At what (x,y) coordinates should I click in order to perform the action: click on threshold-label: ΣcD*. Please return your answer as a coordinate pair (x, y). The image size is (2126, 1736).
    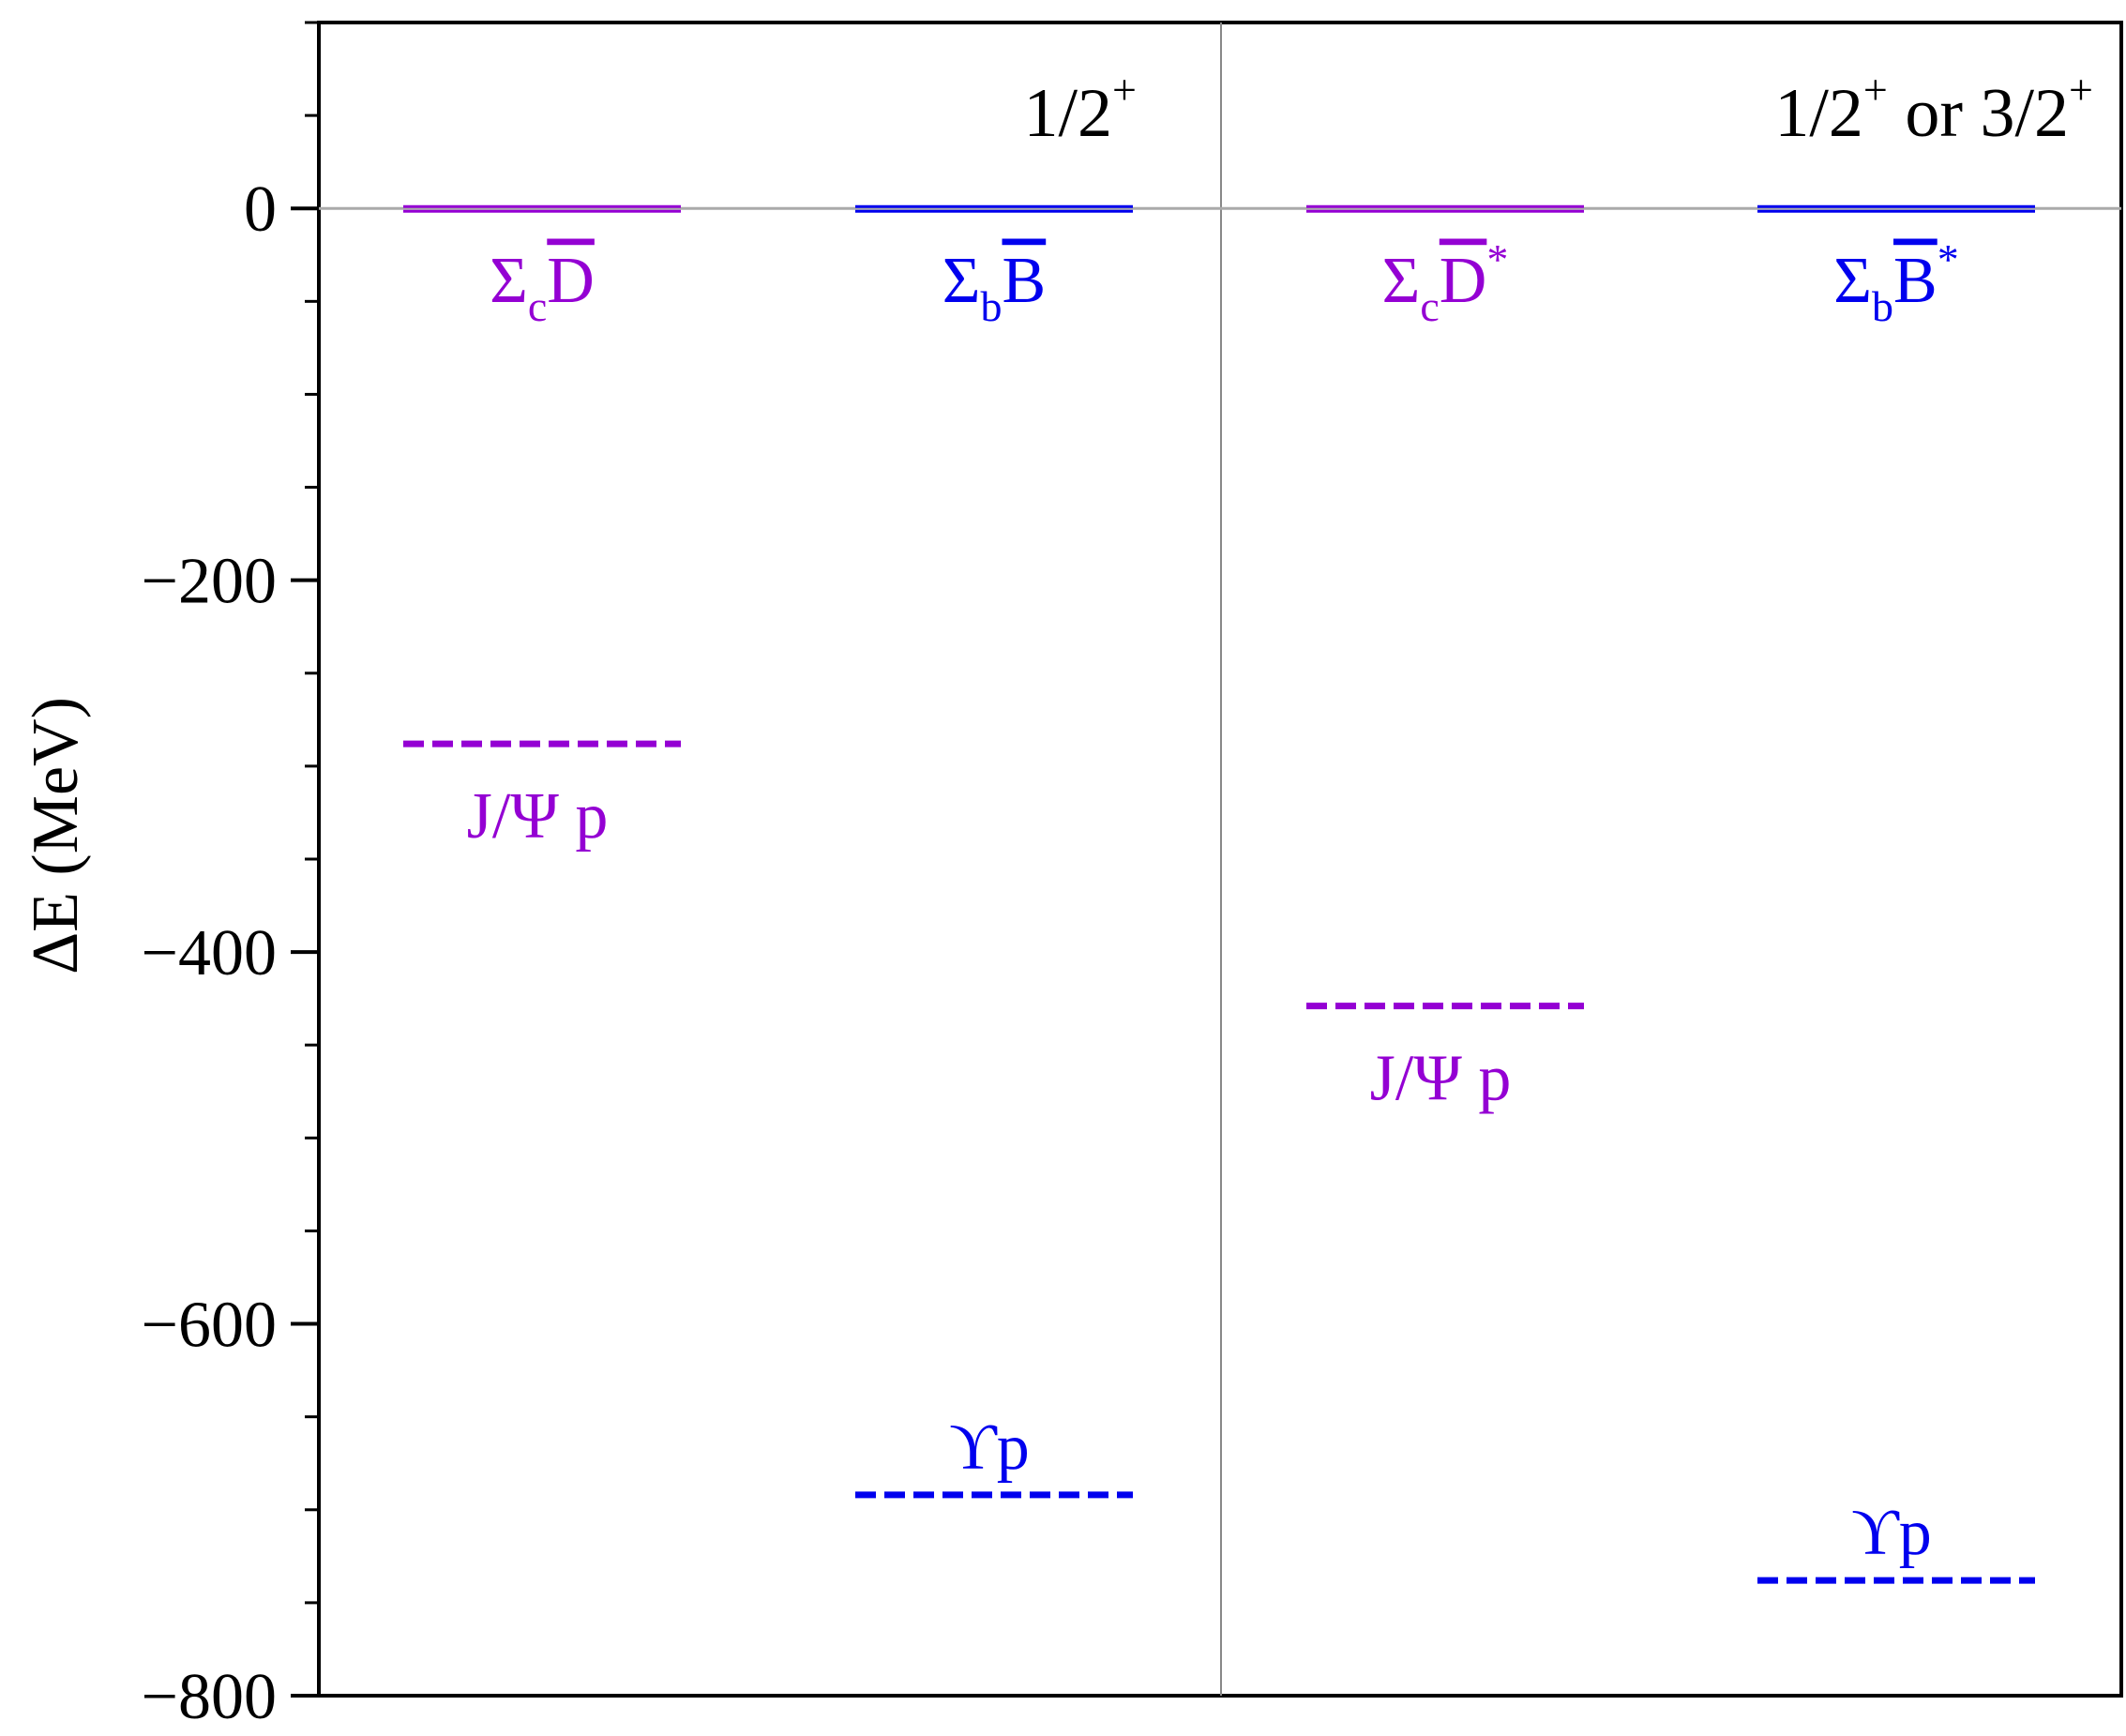
    Looking at the image, I should click on (1445, 282).